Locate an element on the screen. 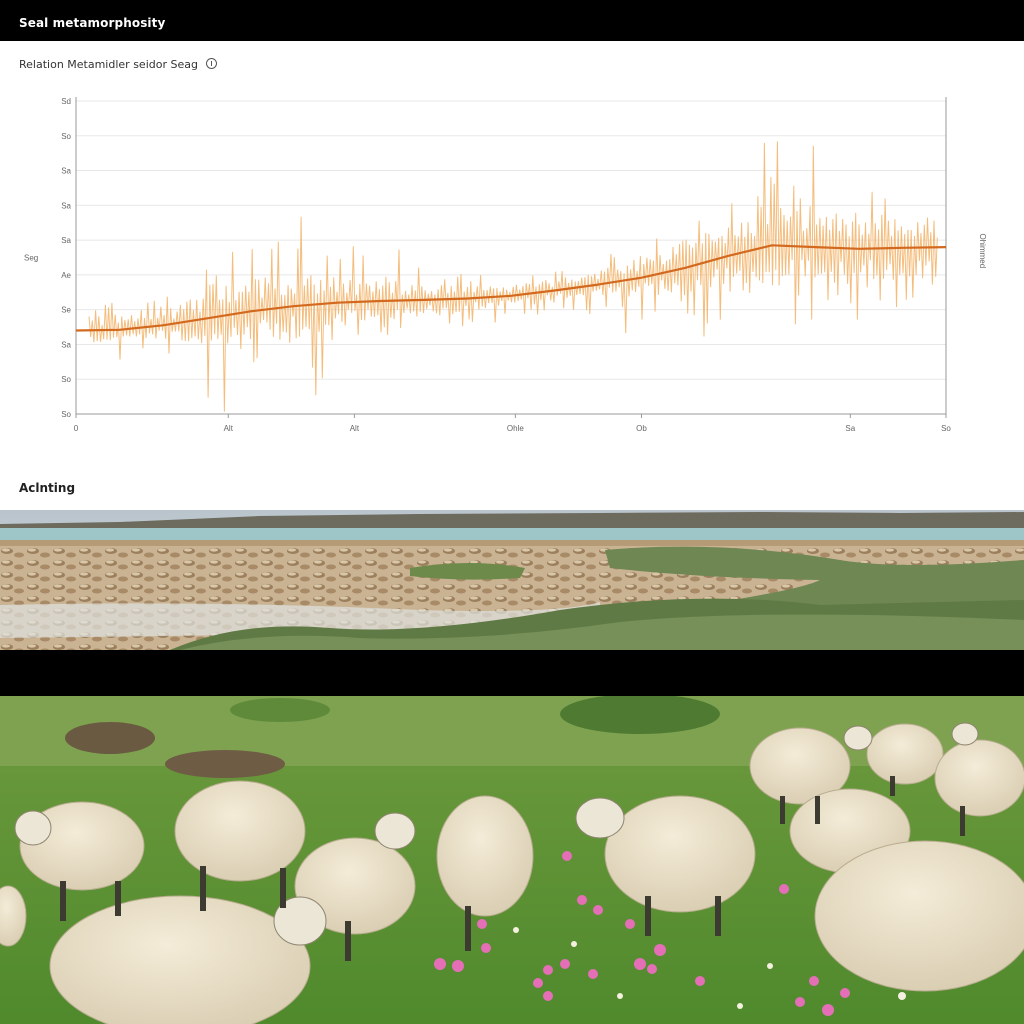  panel-title-text: Relation Metamidler seidor Seag is located at coordinates (108, 64).